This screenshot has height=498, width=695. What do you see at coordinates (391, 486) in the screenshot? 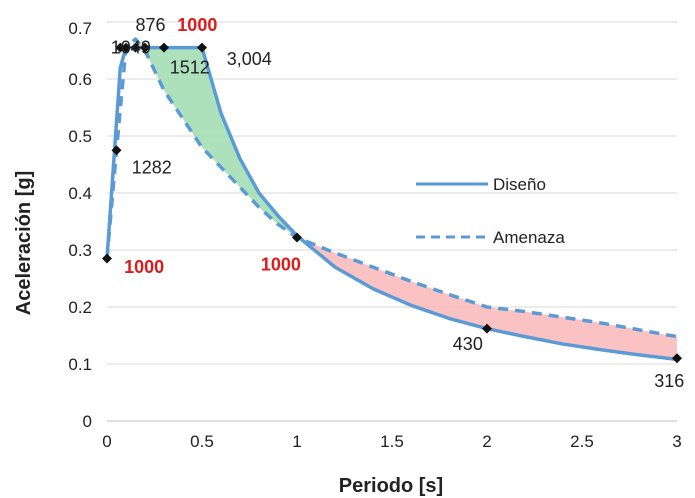
I see `x-axis-title: Periodo [s]` at bounding box center [391, 486].